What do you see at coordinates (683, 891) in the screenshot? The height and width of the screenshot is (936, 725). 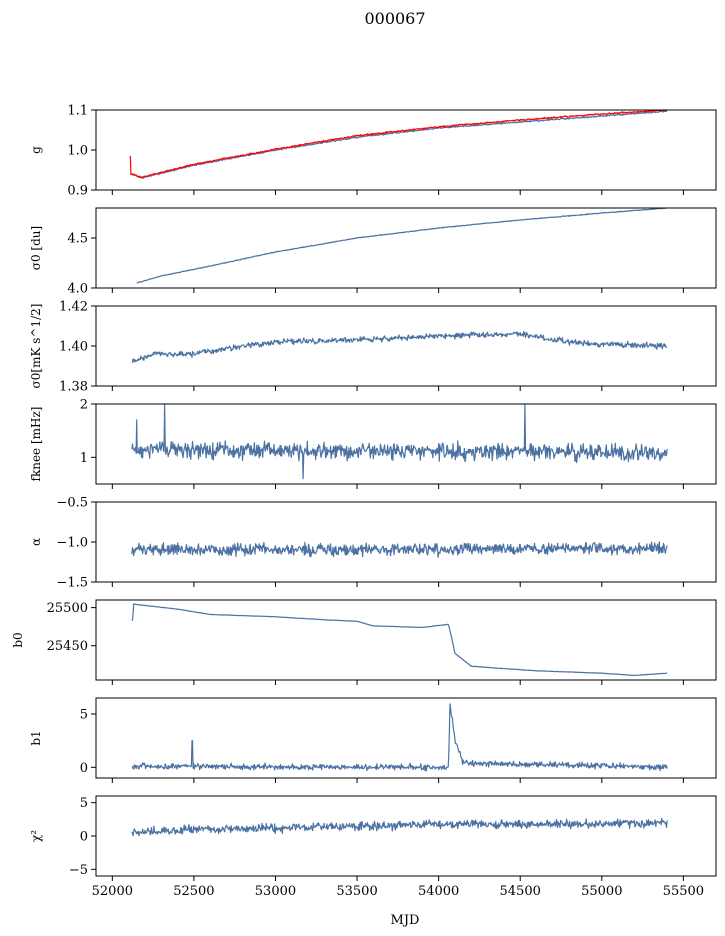 I see `x-tick-label: 55500` at bounding box center [683, 891].